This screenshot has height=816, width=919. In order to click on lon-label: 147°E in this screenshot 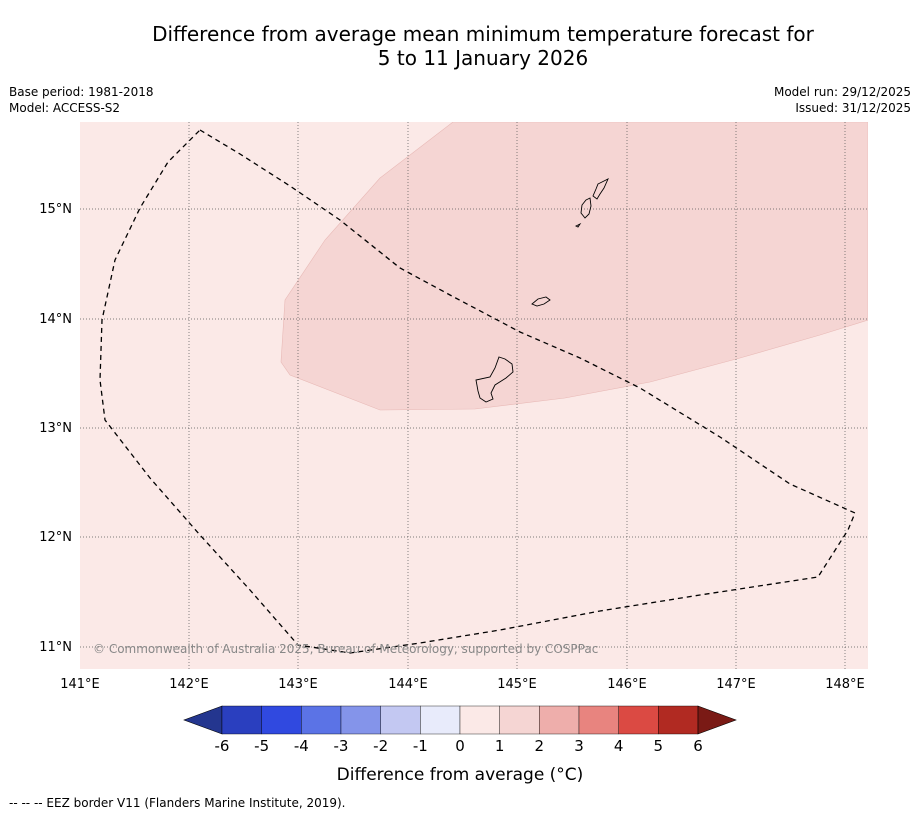, I will do `click(736, 684)`.